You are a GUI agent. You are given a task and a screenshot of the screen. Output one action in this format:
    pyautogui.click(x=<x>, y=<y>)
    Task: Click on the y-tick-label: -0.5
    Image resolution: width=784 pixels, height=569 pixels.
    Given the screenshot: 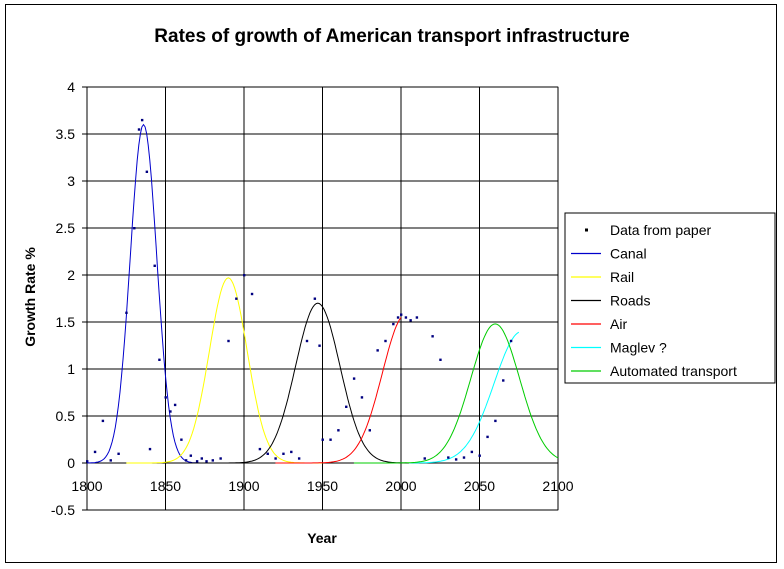 What is the action you would take?
    pyautogui.click(x=63, y=510)
    